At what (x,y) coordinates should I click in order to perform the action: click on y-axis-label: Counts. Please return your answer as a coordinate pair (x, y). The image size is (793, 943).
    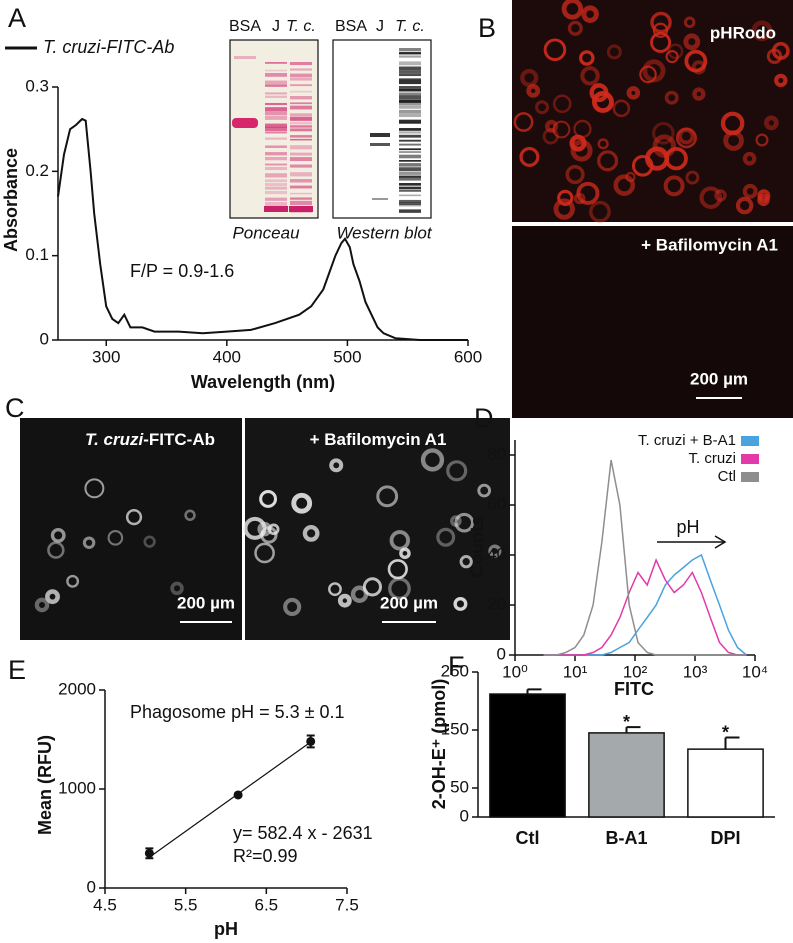
    Looking at the image, I should click on (477, 547).